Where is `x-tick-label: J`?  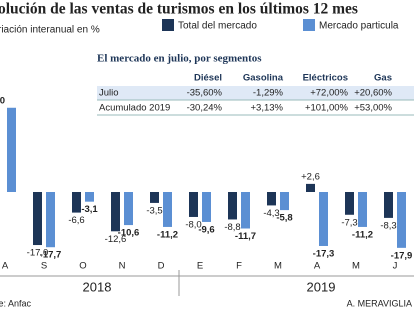
x-tick-label: J is located at coordinates (395, 266).